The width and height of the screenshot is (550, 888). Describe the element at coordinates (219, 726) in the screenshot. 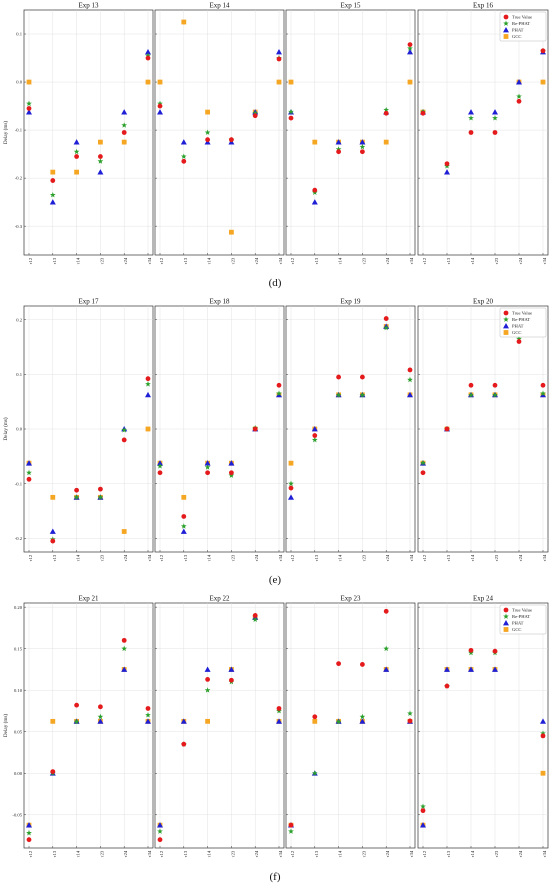

I see `chart-10: τ12 τ13 τ14 τ23 τ24 τ34 Exp 22` at that location.